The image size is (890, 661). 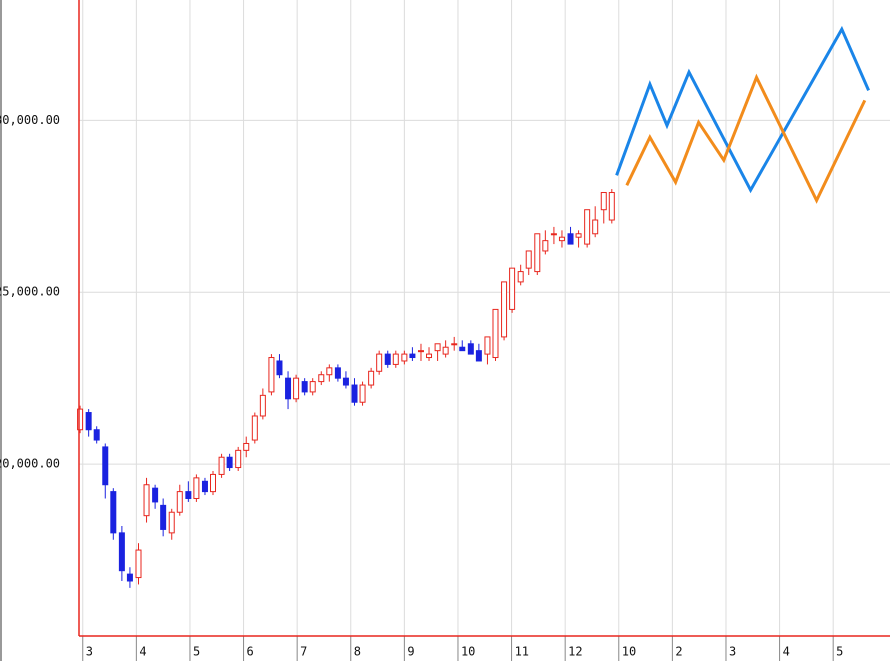 What do you see at coordinates (522, 652) in the screenshot?
I see `x-tick-label: 11` at bounding box center [522, 652].